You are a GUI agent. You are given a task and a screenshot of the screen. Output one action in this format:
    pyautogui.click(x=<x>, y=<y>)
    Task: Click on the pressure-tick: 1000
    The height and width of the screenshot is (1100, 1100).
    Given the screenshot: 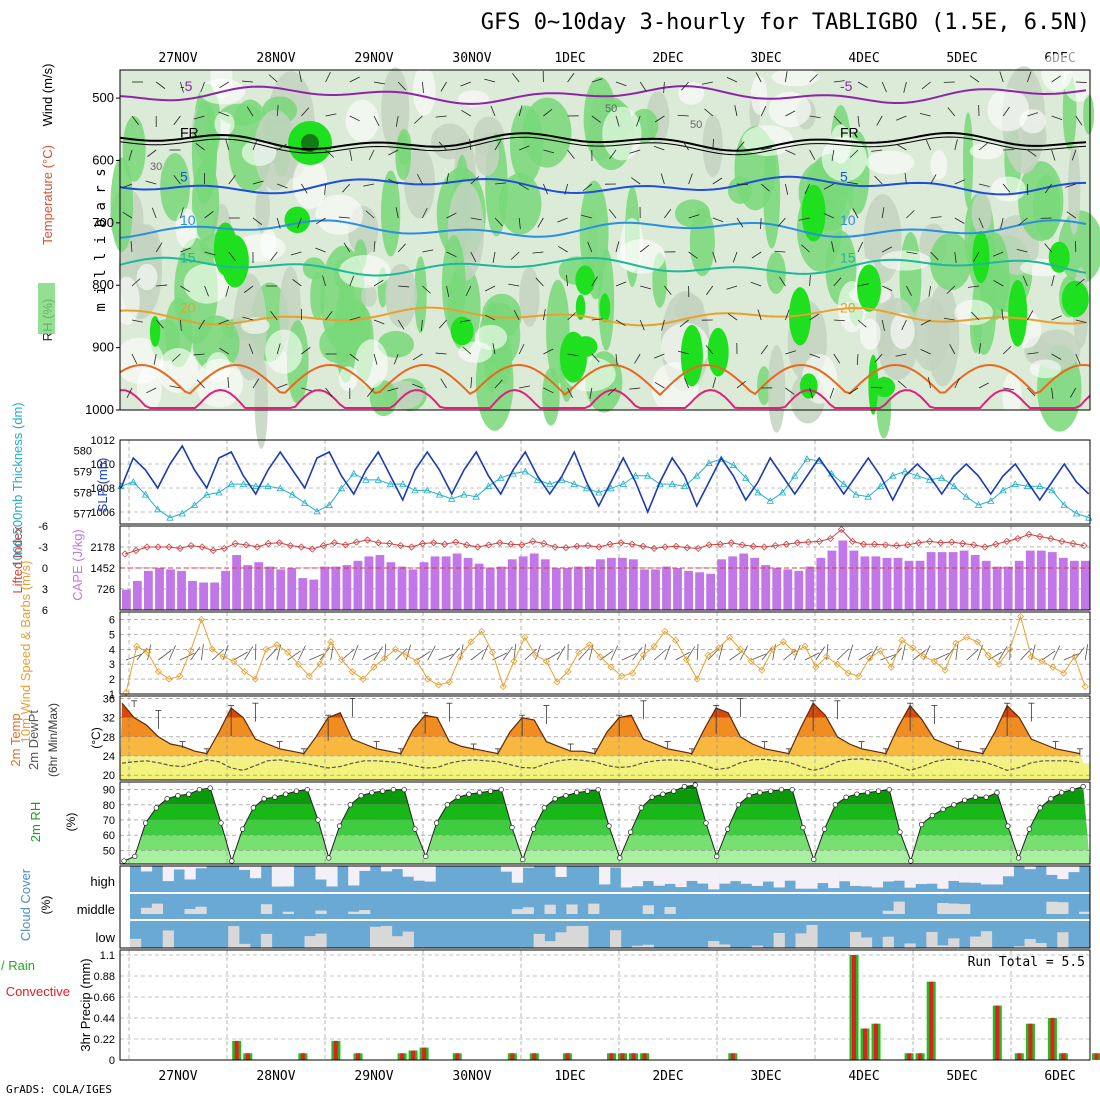 What is the action you would take?
    pyautogui.click(x=99, y=409)
    